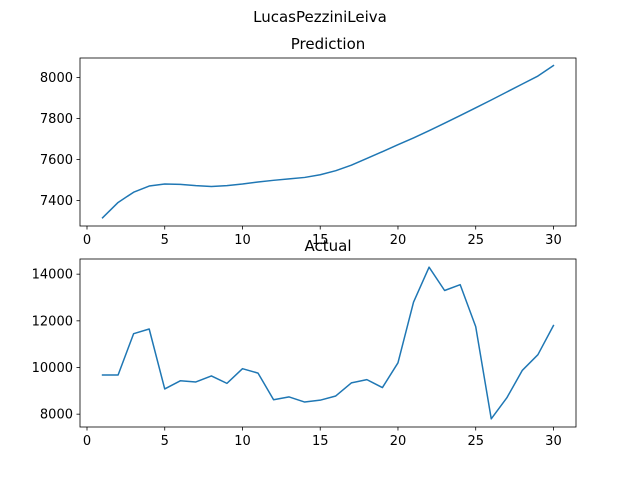 This screenshot has height=480, width=640. Describe the element at coordinates (165, 240) in the screenshot. I see `prediction-x-tick-label: 5` at that location.